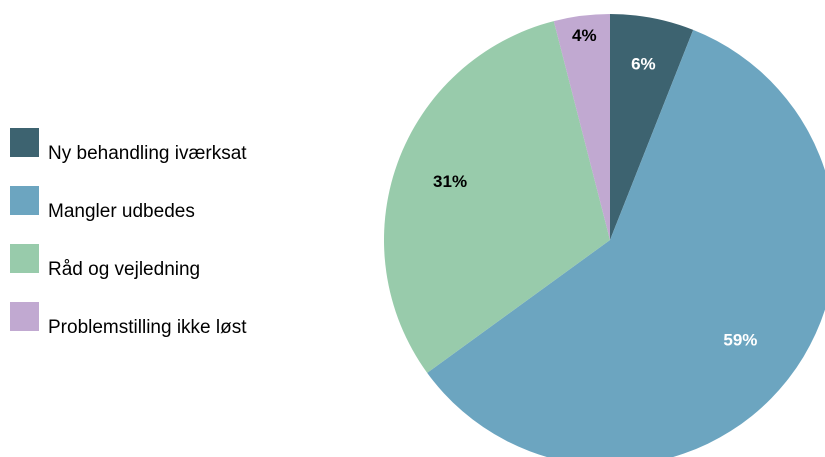 The width and height of the screenshot is (825, 457). Describe the element at coordinates (450, 181) in the screenshot. I see `slice-value-label: 31%` at that location.